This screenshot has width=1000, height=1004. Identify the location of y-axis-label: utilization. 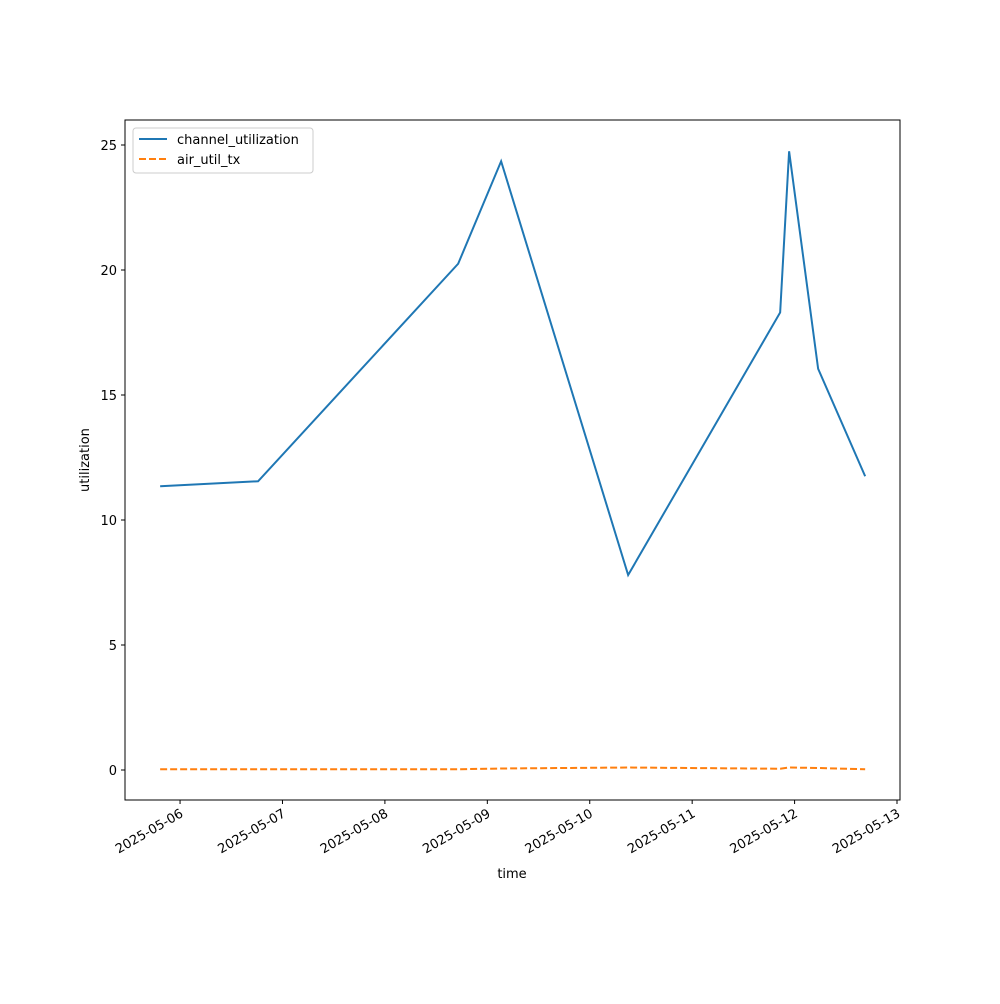
(85, 460).